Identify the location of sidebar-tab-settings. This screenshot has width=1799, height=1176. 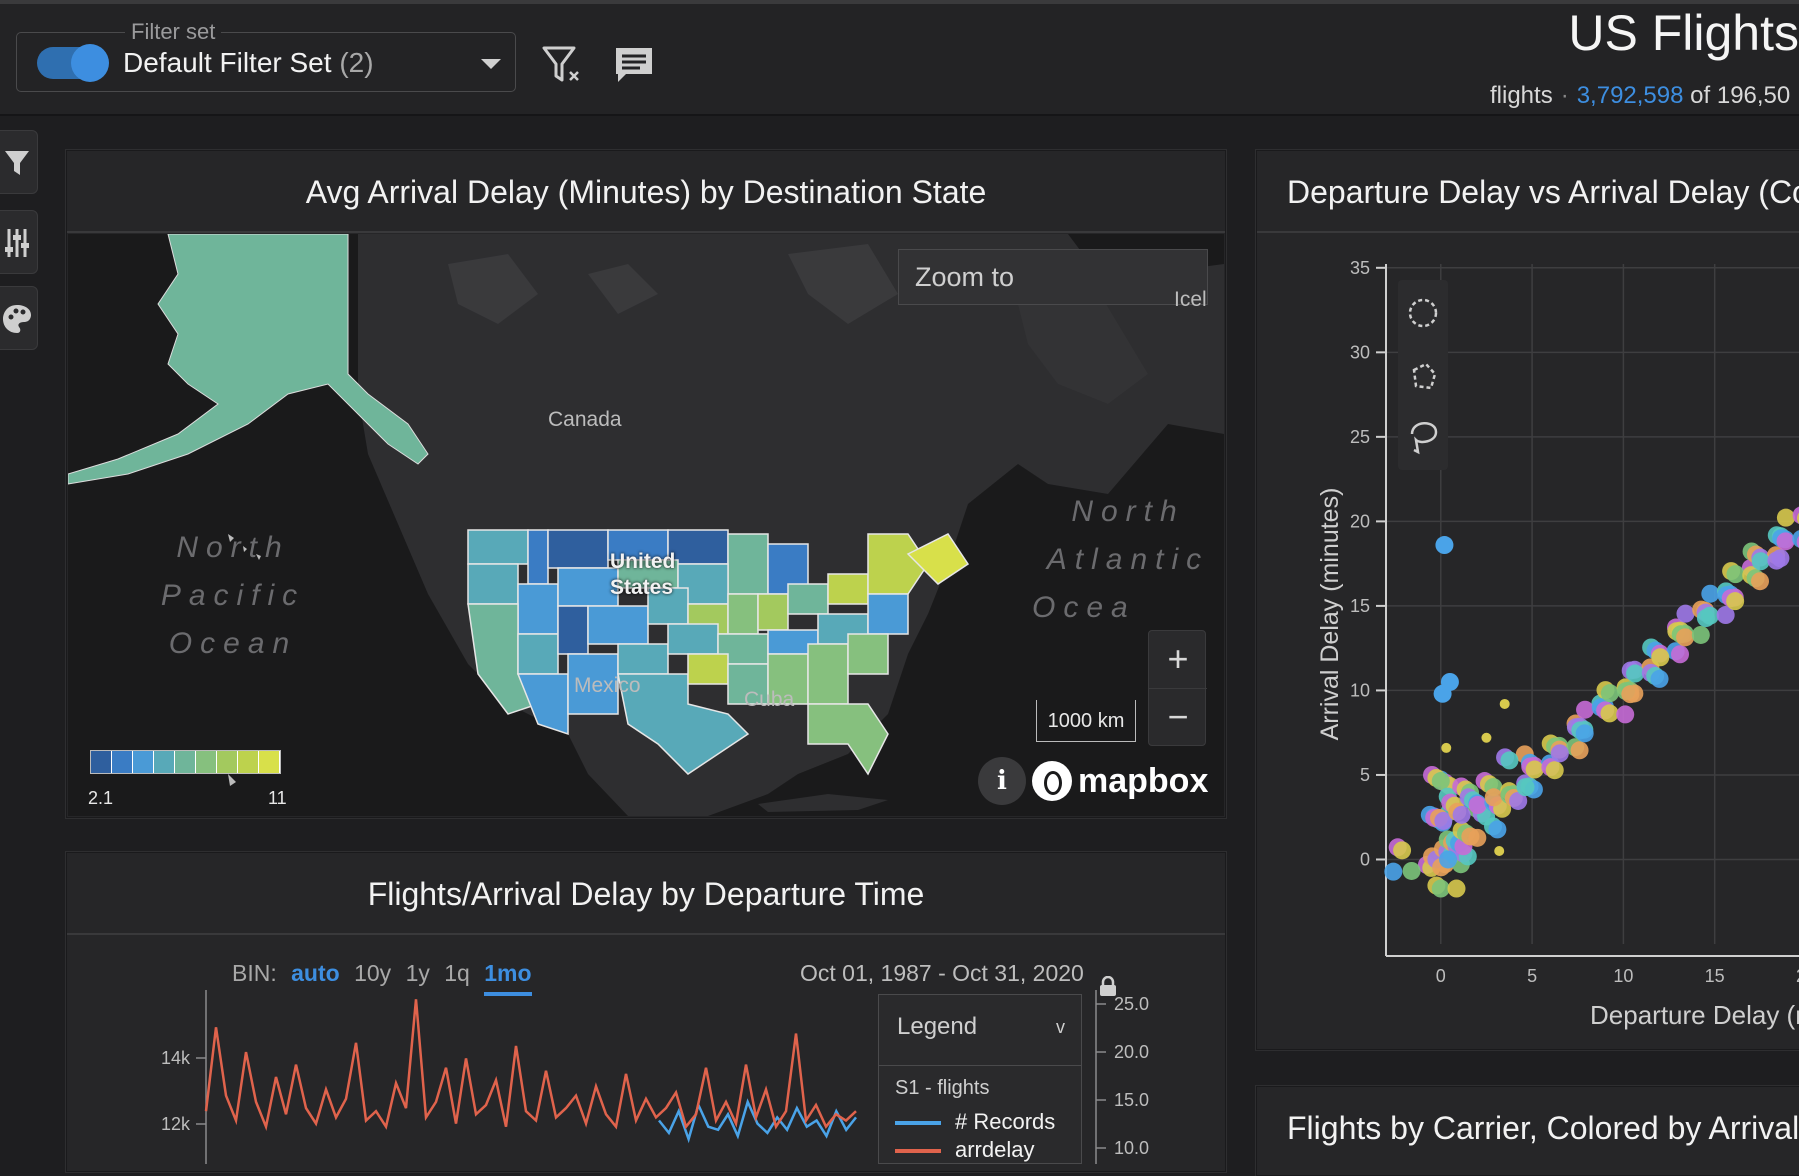
(19, 242).